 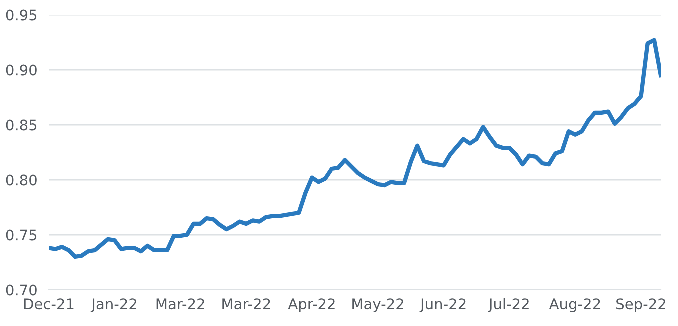 What do you see at coordinates (508, 305) in the screenshot?
I see `x-tick-label: Jul-22` at bounding box center [508, 305].